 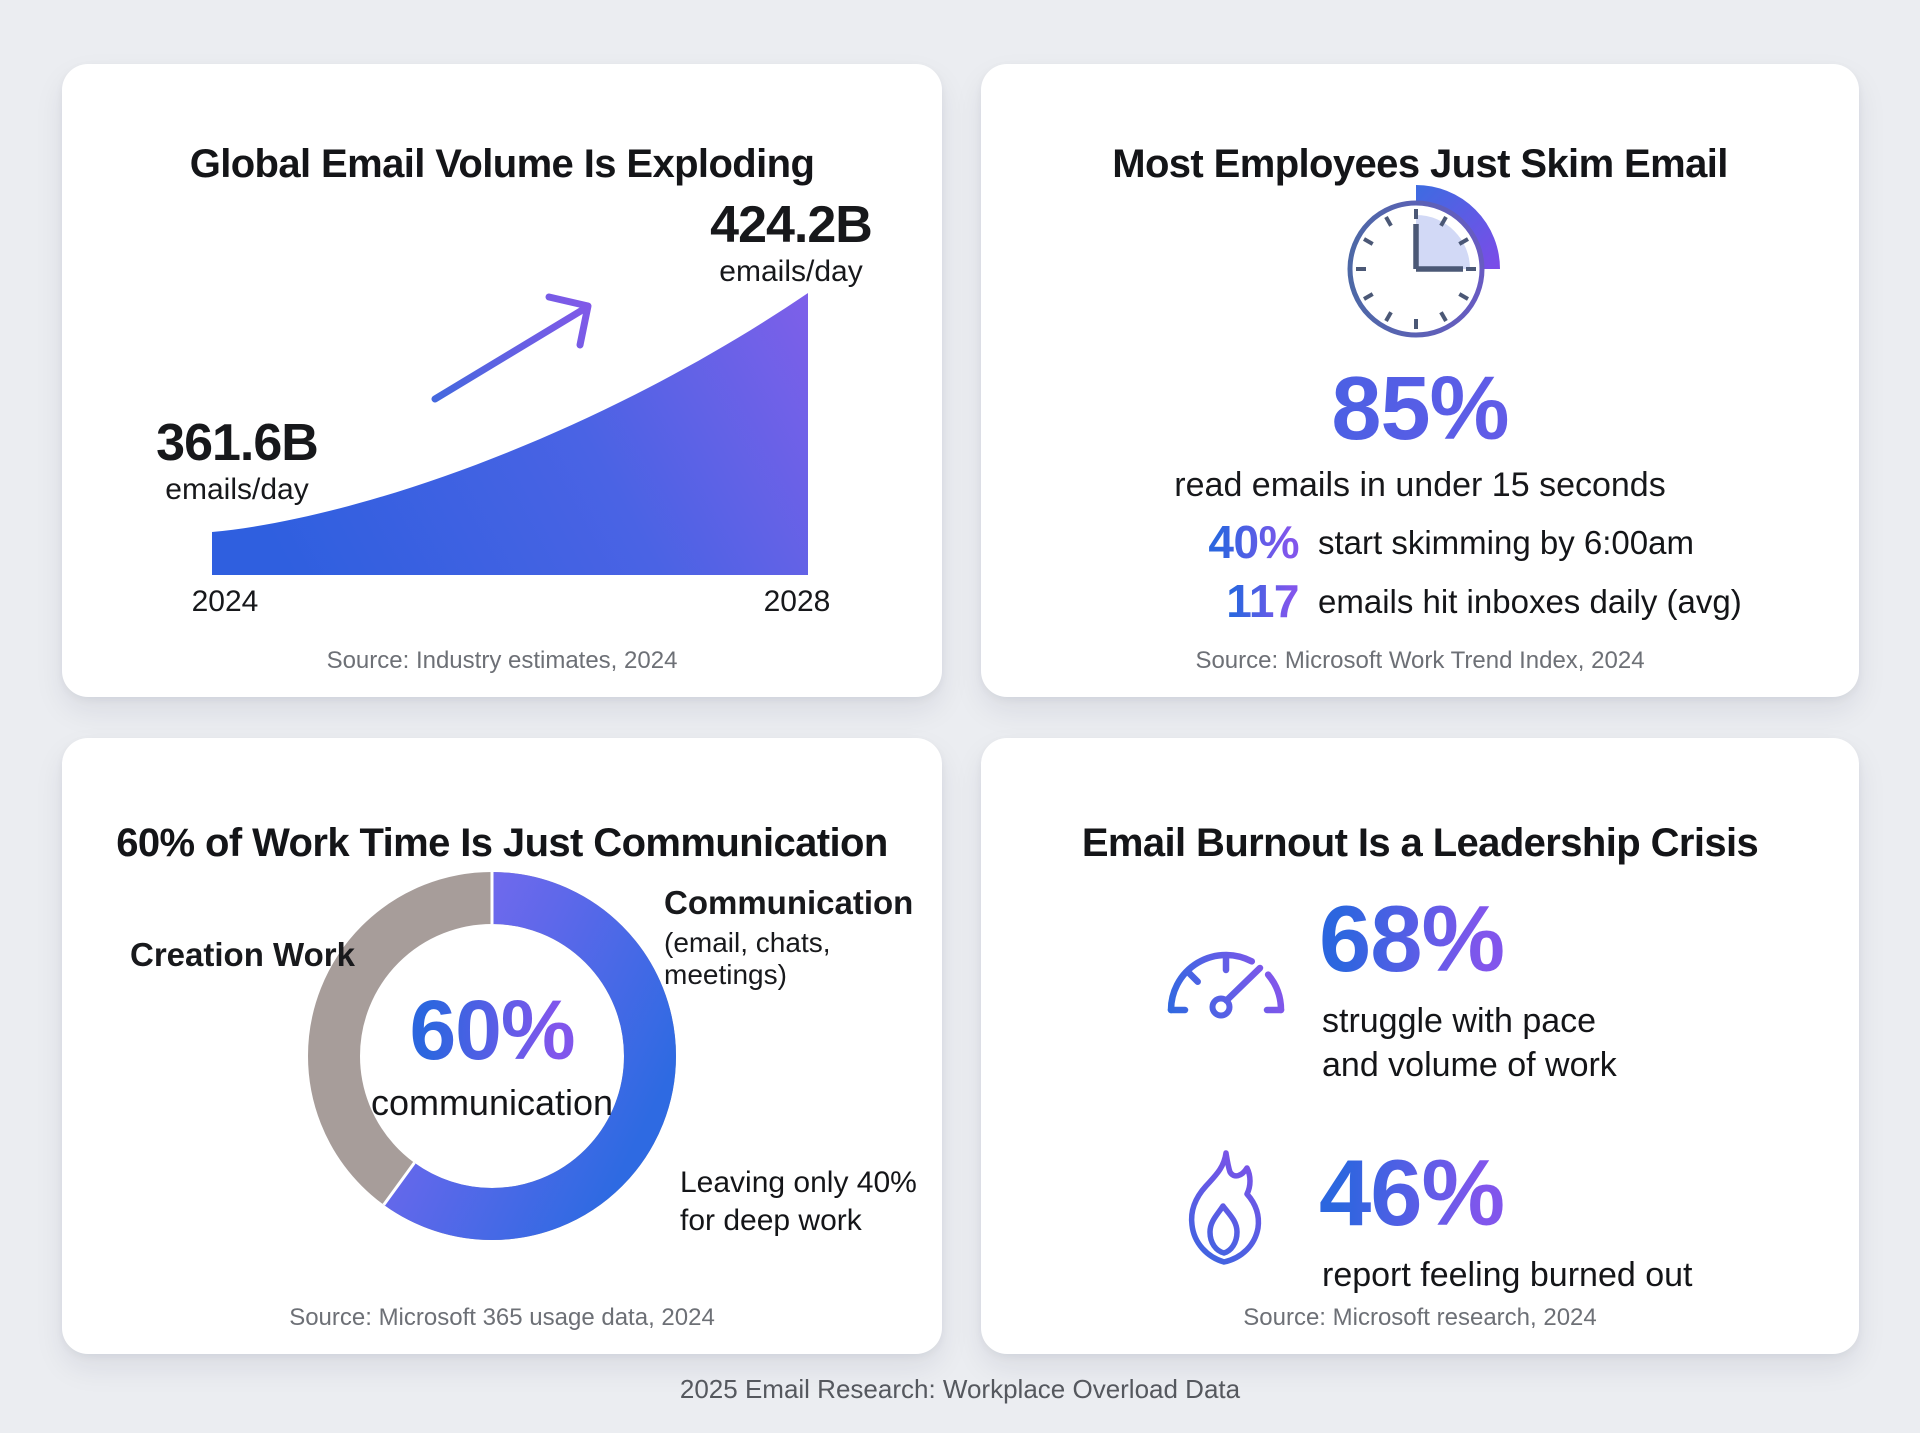 I want to click on end-value: 424.2B, so click(x=791, y=225).